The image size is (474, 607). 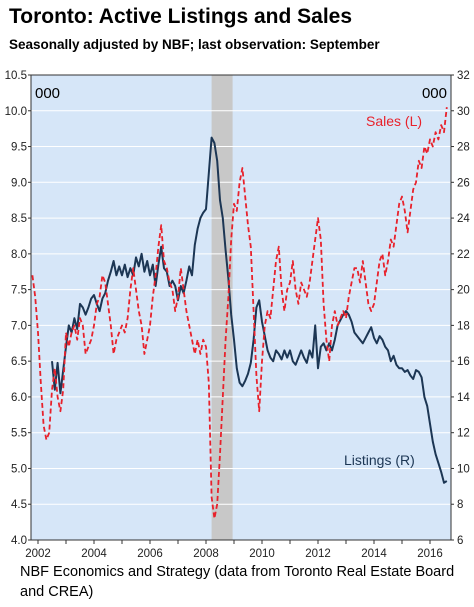 What do you see at coordinates (19, 541) in the screenshot?
I see `left-tick-label: 4.0` at bounding box center [19, 541].